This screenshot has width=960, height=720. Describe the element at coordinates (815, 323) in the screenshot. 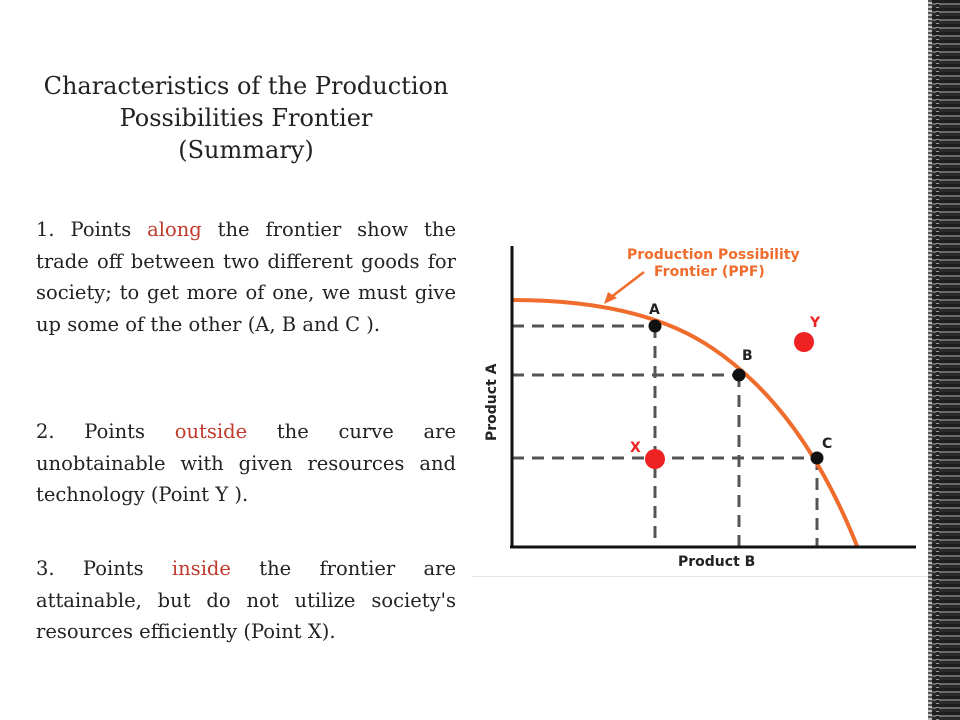

I see `point-y-label: Y` at that location.